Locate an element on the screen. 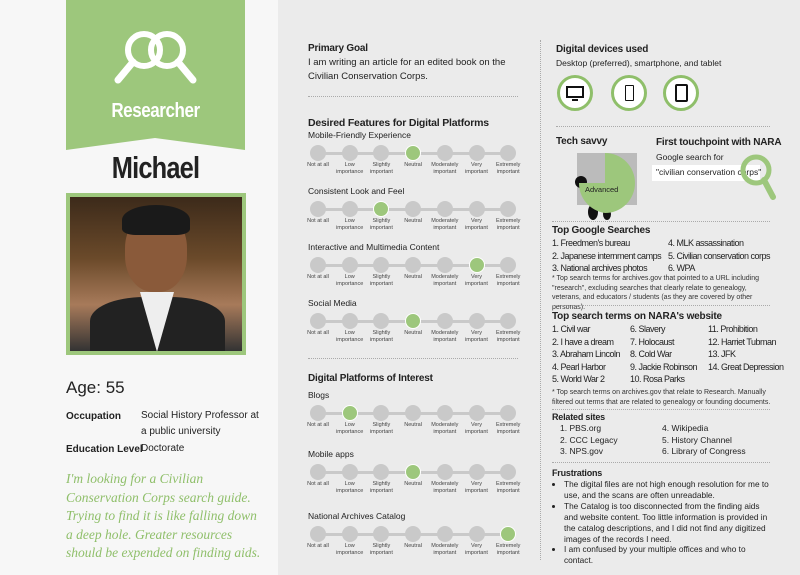 This screenshot has width=800, height=575. scale-title: Blogs is located at coordinates (319, 395).